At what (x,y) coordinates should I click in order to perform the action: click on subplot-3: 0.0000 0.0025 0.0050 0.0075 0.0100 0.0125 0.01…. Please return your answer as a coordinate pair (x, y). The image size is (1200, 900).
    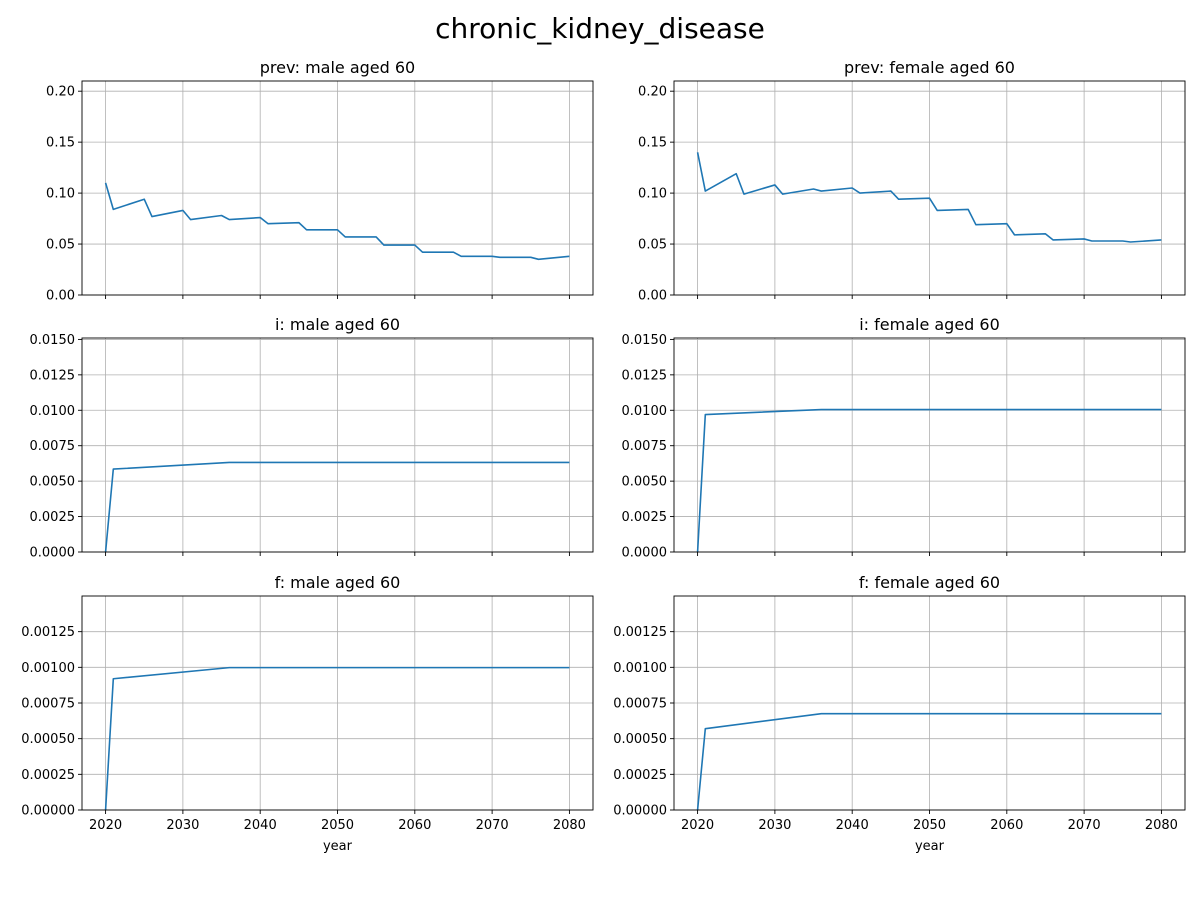
    Looking at the image, I should click on (312, 438).